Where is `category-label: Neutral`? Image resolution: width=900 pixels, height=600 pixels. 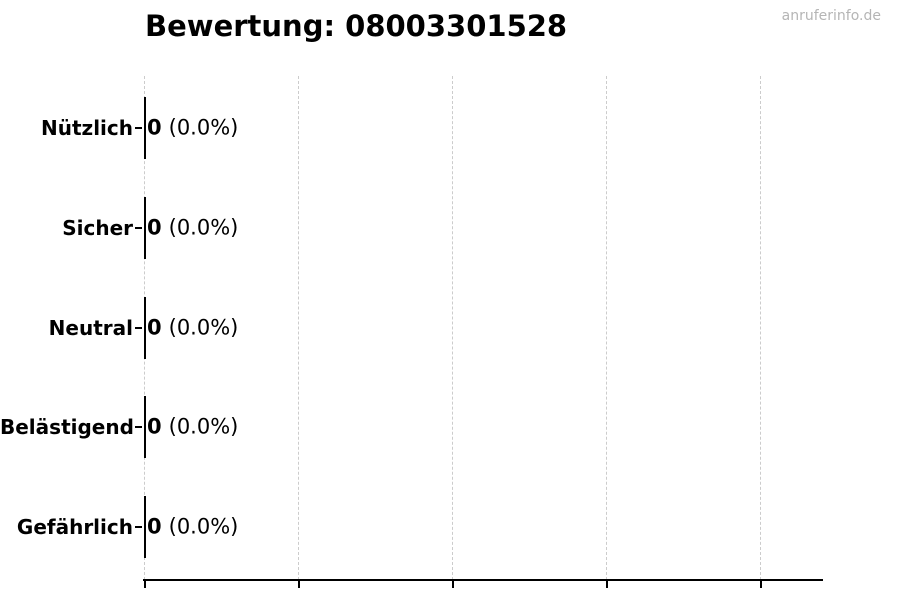 category-label: Neutral is located at coordinates (90, 328).